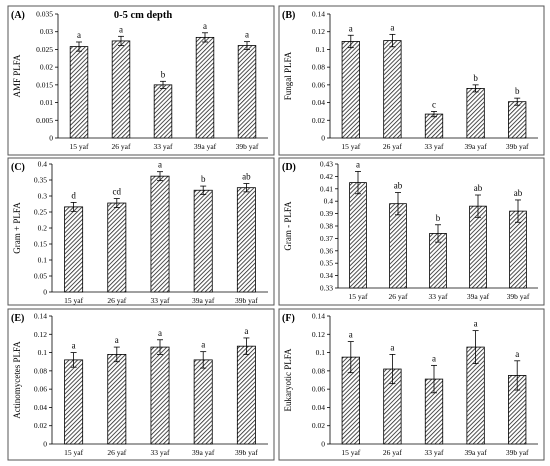 The height and width of the screenshot is (466, 550). Describe the element at coordinates (289, 167) in the screenshot. I see `panel-label: (D)` at that location.